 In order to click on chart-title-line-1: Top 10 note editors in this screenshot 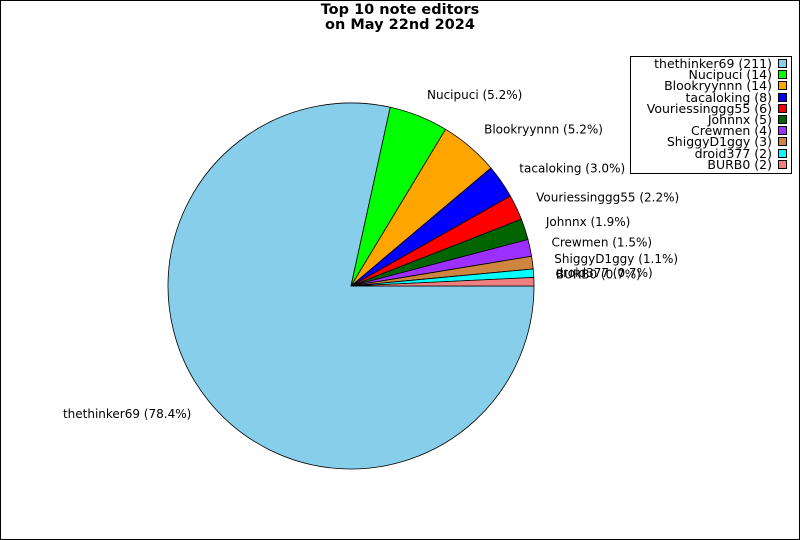, I will do `click(400, 10)`.